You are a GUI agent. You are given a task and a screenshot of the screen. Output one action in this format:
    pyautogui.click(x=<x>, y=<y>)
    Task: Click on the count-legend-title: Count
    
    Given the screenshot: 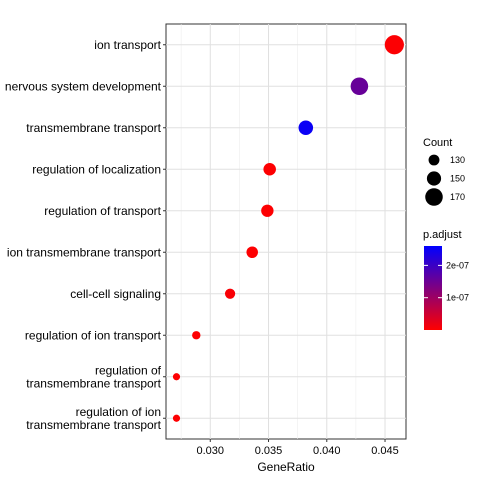 What is the action you would take?
    pyautogui.click(x=437, y=143)
    